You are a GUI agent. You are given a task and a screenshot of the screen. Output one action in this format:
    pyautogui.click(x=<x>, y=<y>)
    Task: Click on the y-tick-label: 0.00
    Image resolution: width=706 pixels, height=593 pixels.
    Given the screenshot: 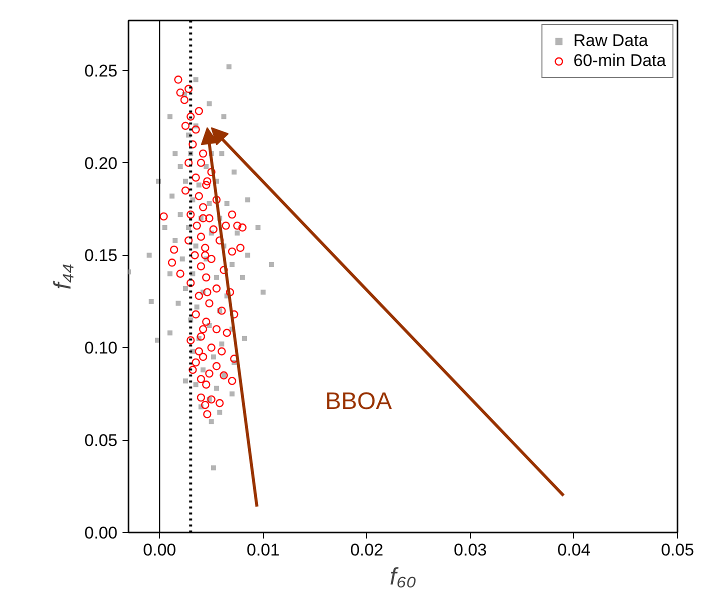 What is the action you would take?
    pyautogui.click(x=101, y=533)
    